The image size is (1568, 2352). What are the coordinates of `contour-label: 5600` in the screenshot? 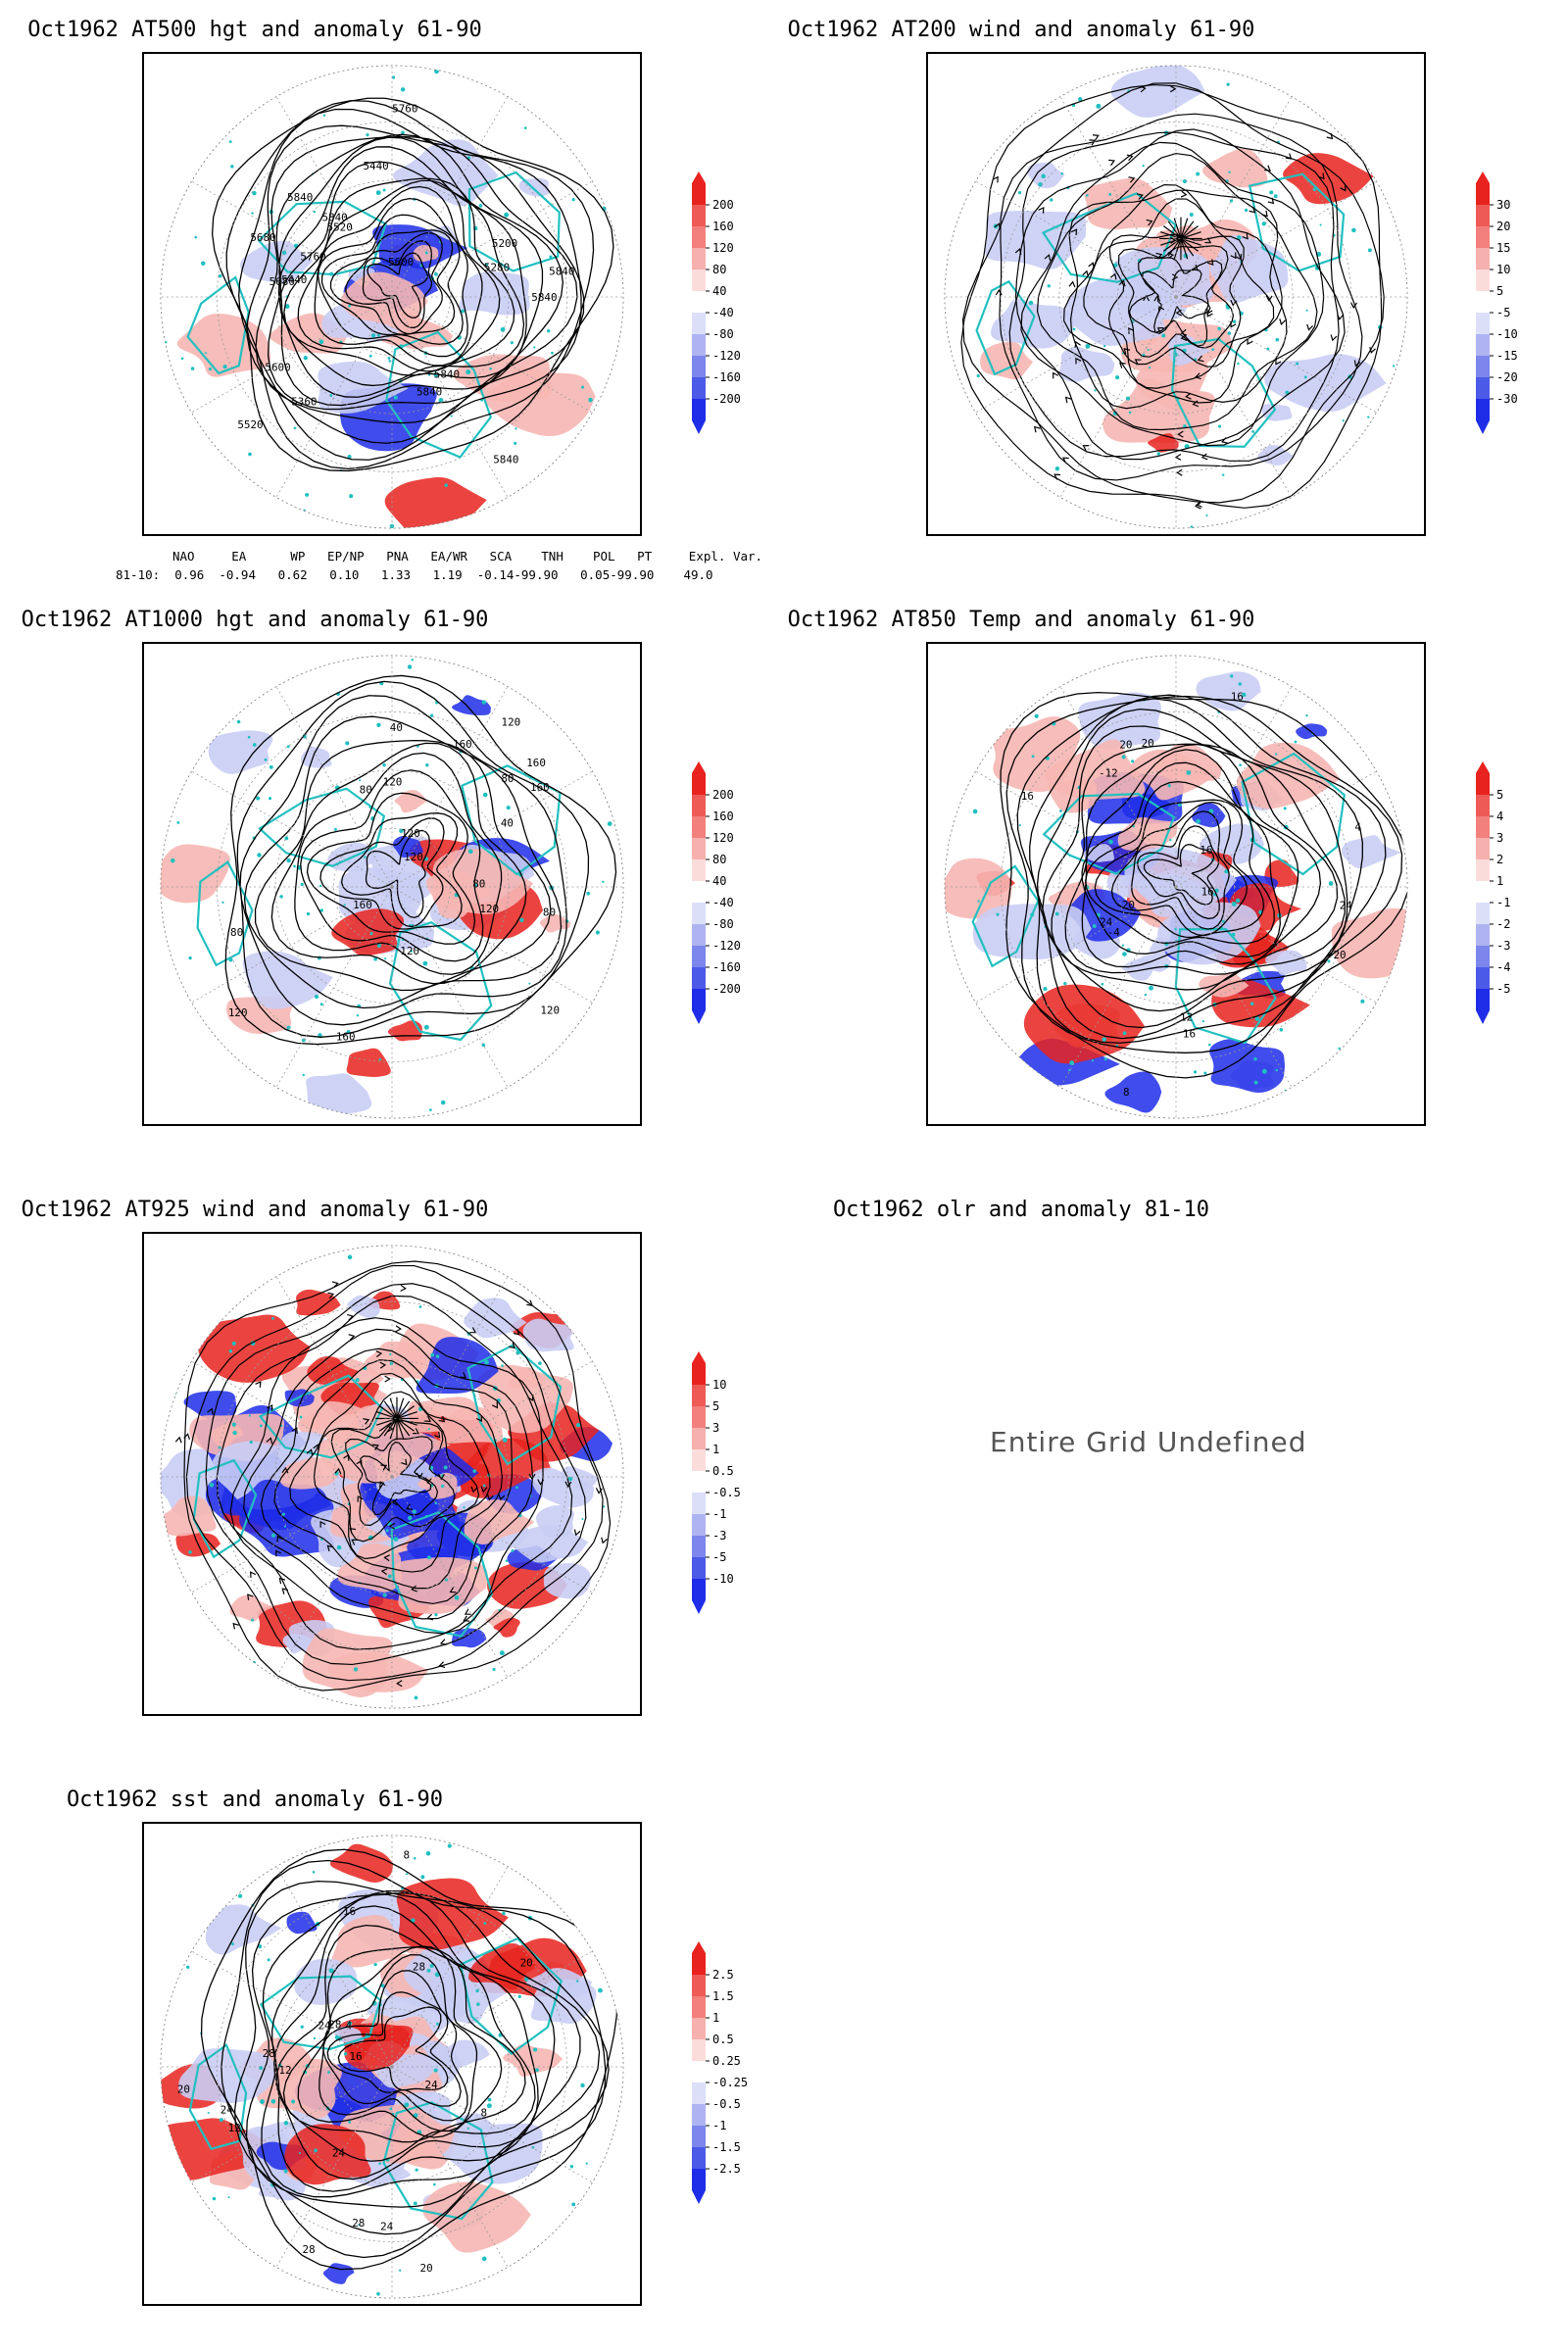 It's located at (277, 368).